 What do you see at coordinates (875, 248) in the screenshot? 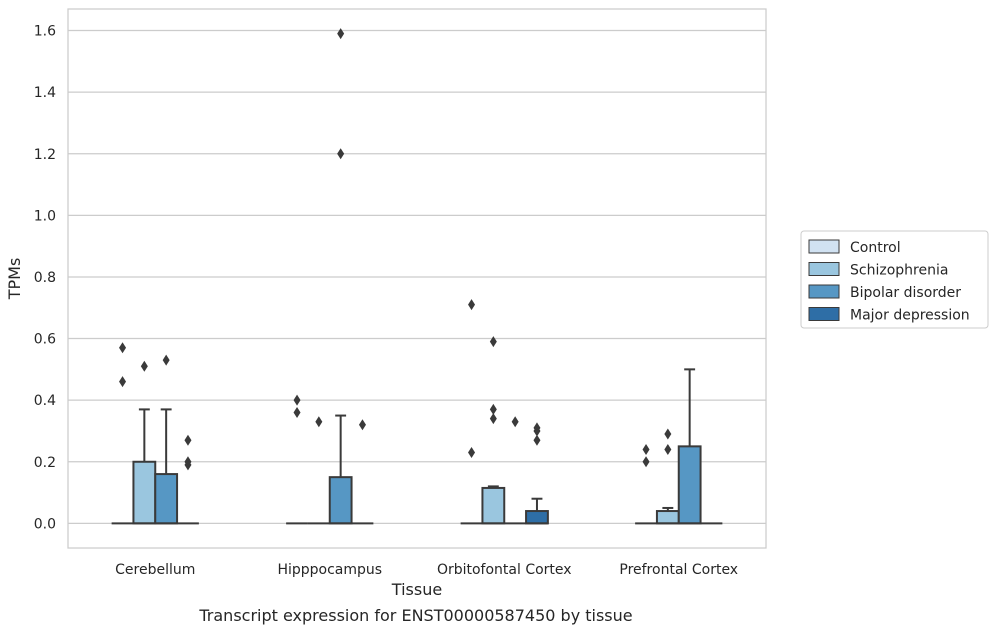
I see `legend-label: Control` at bounding box center [875, 248].